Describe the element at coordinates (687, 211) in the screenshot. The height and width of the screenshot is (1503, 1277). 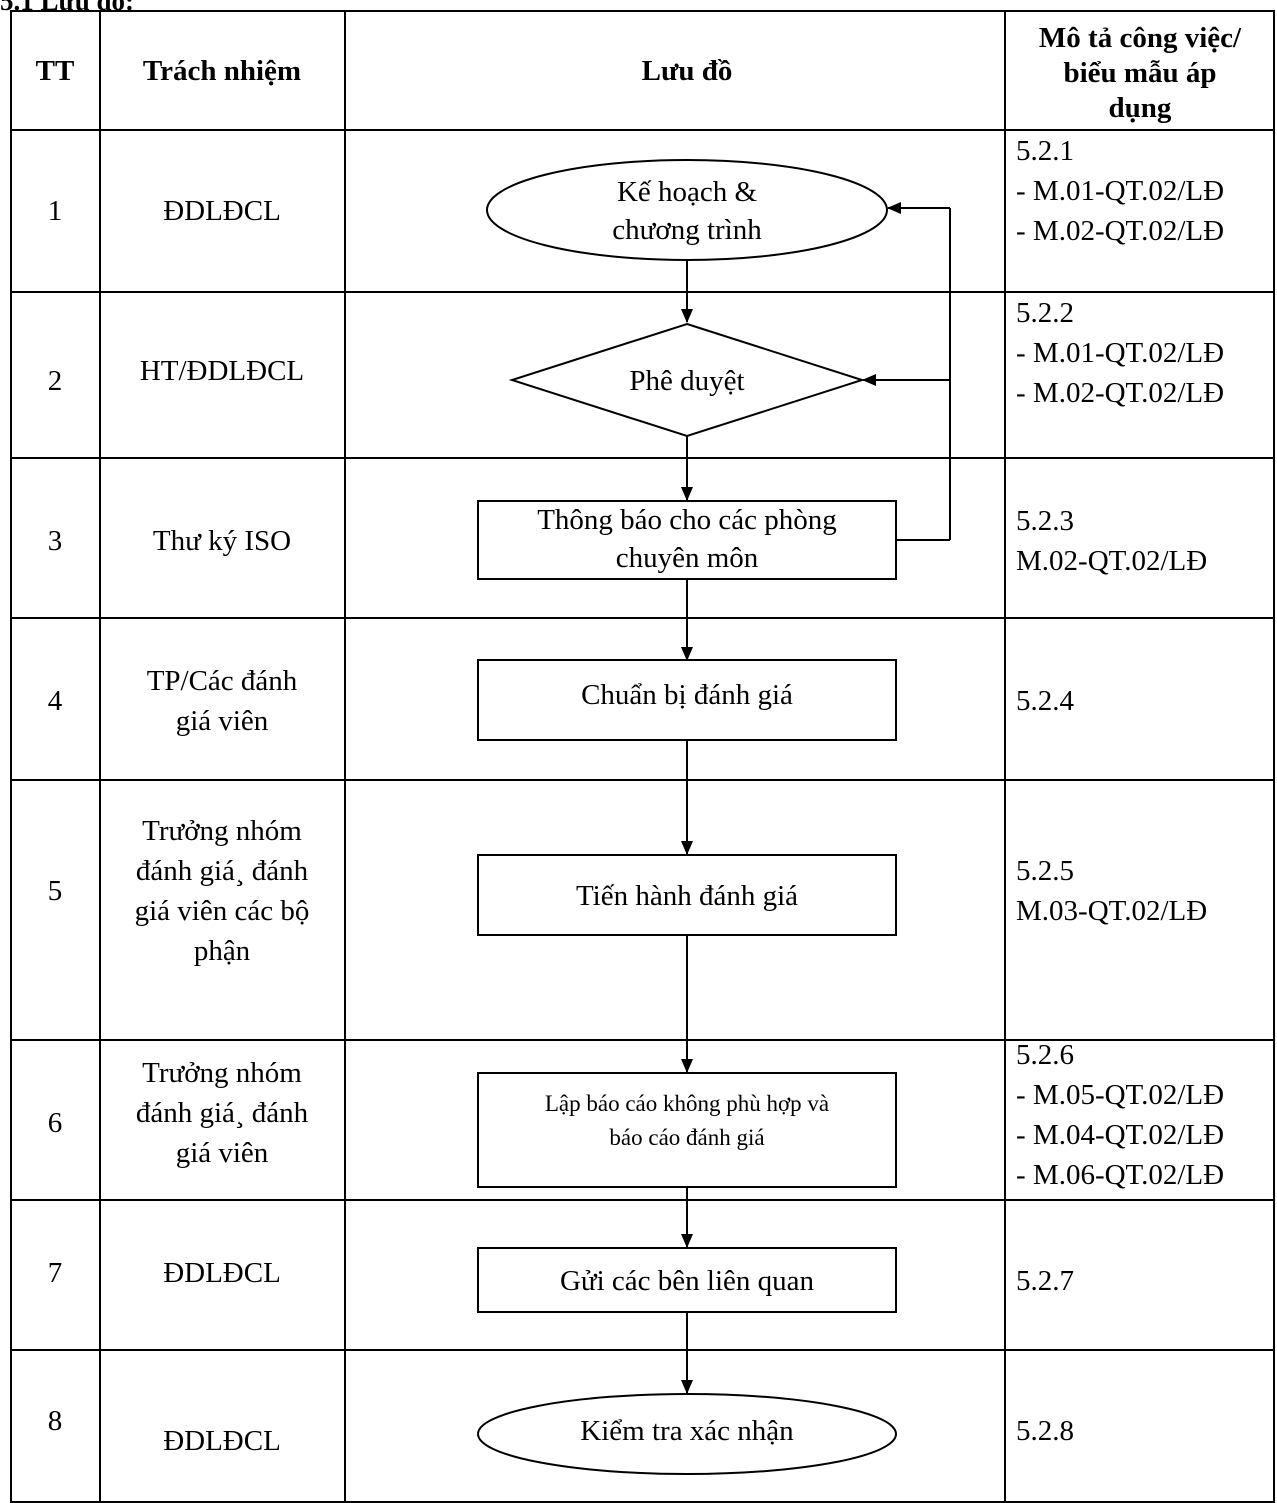
I see `node-label: Kế hoạch & chương trình` at that location.